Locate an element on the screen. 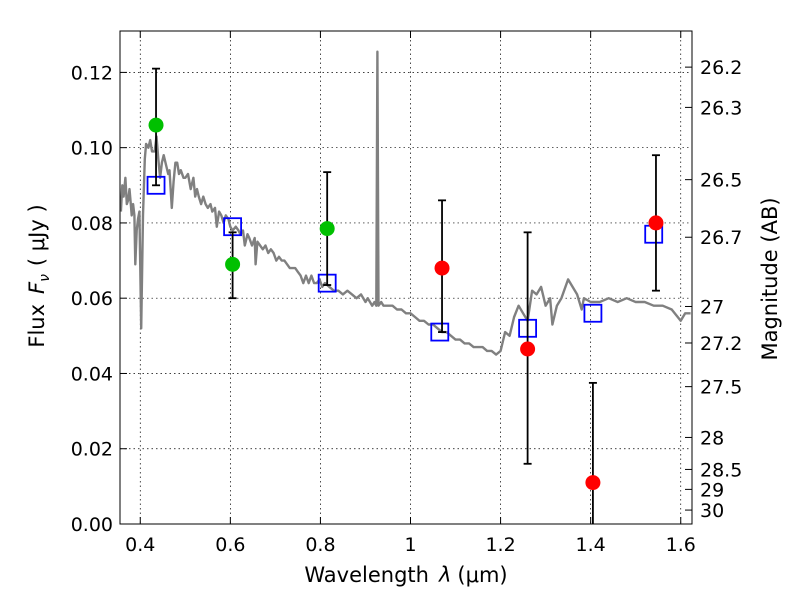 The image size is (800, 600). y2-tick-label: 29 is located at coordinates (712, 490).